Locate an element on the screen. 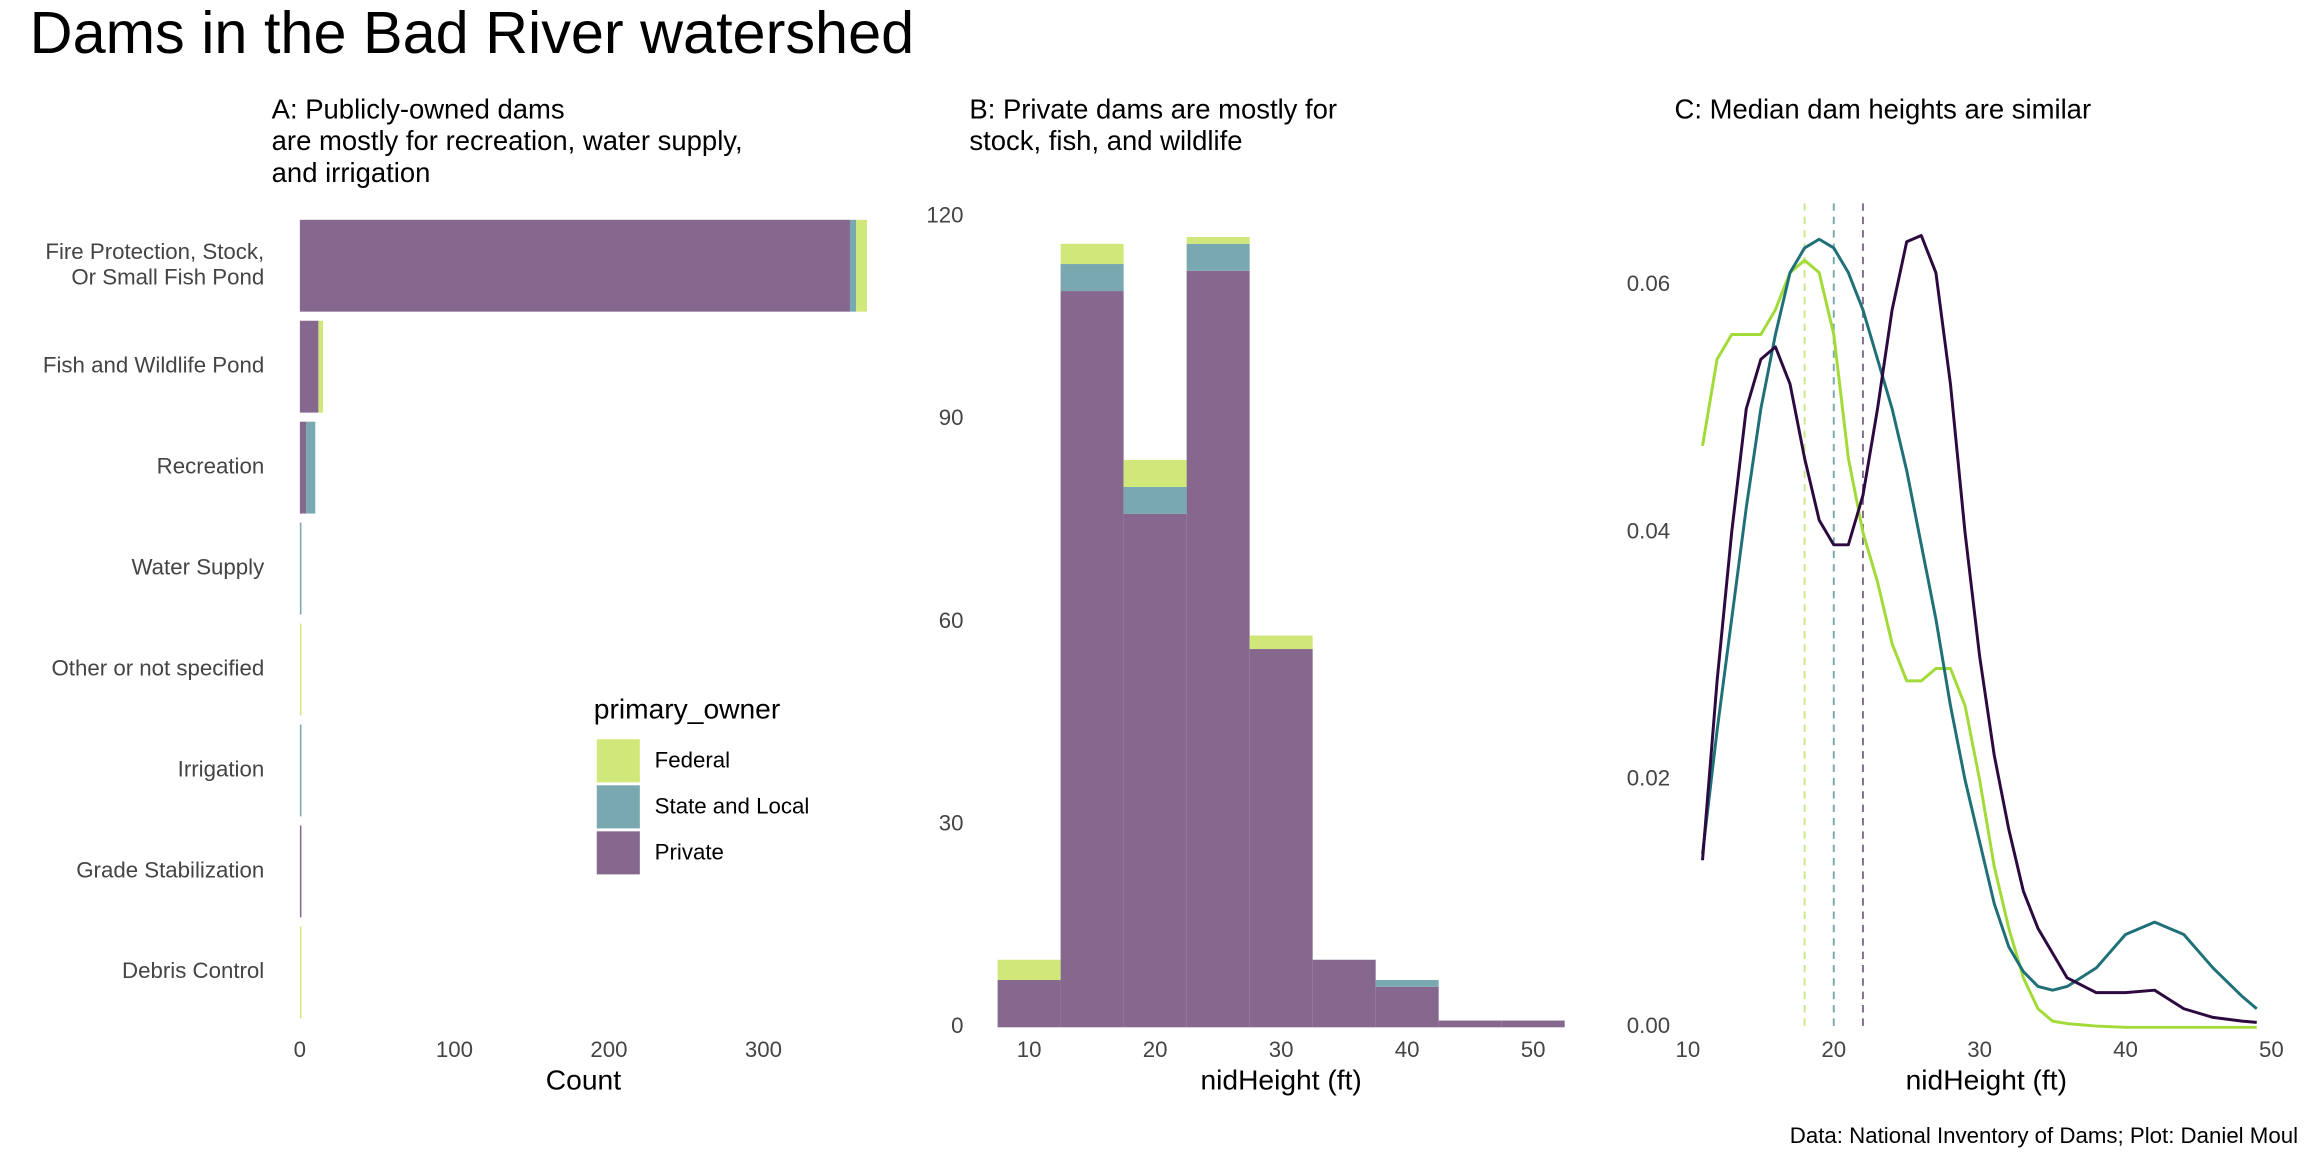 Image resolution: width=2304 pixels, height=1152 pixels. panel-title: C: Median dam heights are similar is located at coordinates (1883, 109).